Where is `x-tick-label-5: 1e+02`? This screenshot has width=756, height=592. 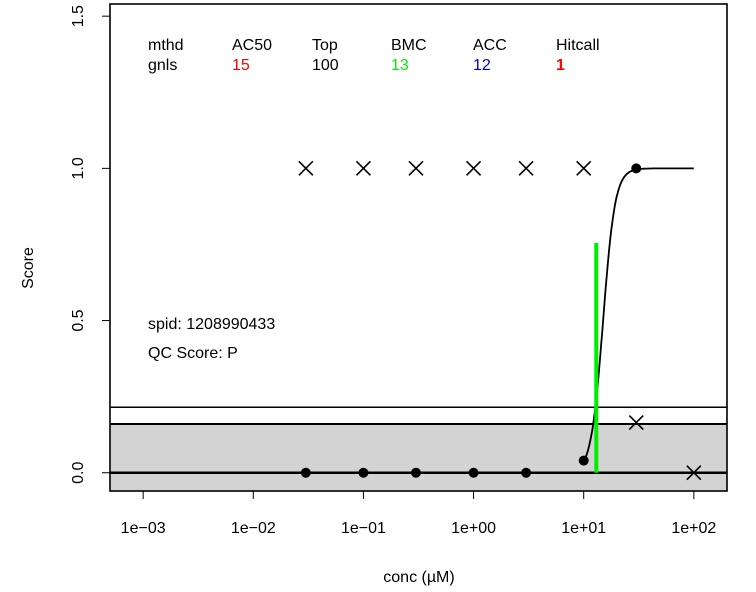
x-tick-label-5: 1e+02 is located at coordinates (693, 528).